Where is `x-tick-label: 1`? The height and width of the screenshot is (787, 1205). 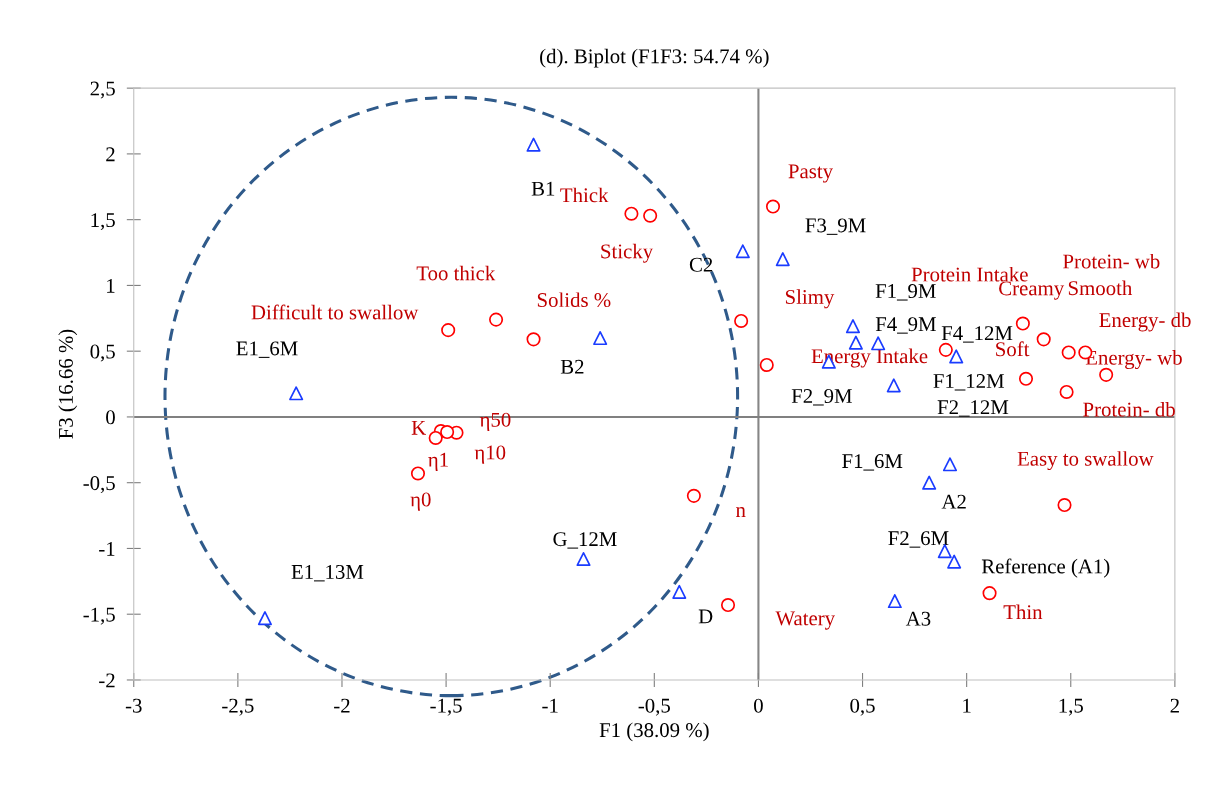 x-tick-label: 1 is located at coordinates (967, 705).